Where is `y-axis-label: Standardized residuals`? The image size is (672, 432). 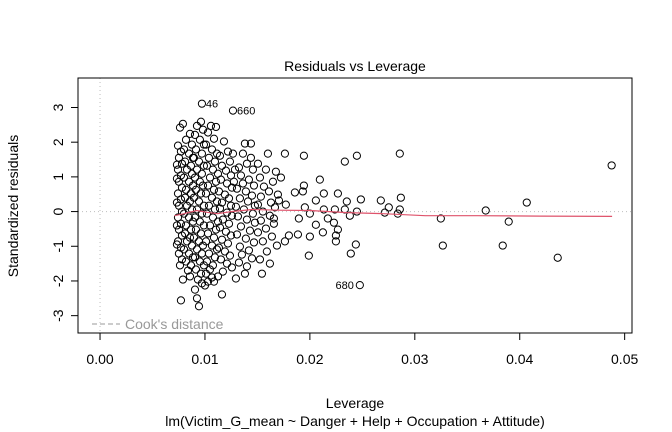
y-axis-label: Standardized residuals is located at coordinates (13, 206).